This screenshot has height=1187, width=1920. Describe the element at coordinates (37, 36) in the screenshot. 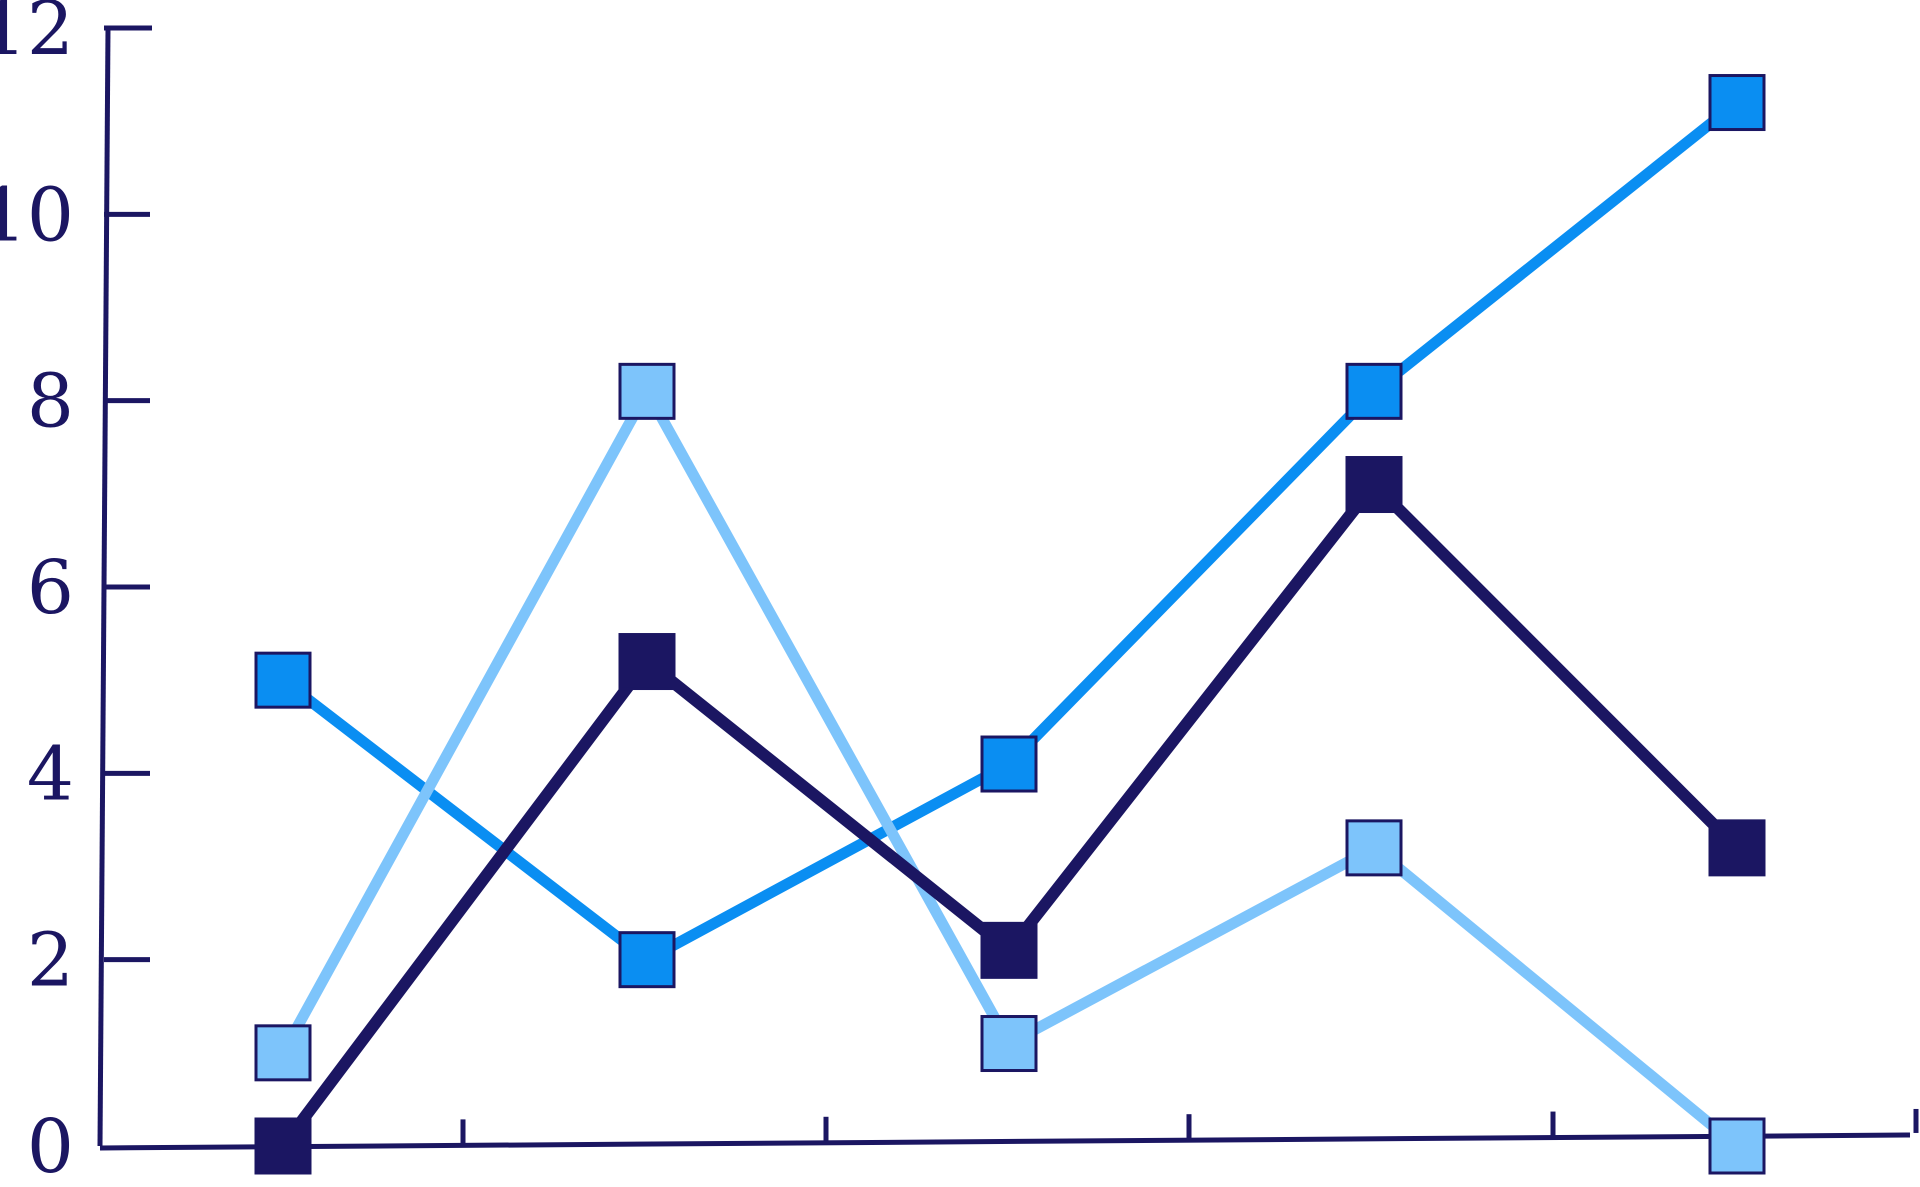

I see `y-tick-label-12: 12` at that location.